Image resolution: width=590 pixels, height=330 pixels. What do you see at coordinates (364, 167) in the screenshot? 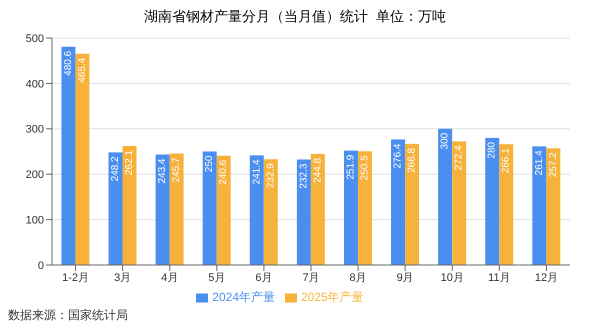
I see `data-label: 250.5` at bounding box center [364, 167].